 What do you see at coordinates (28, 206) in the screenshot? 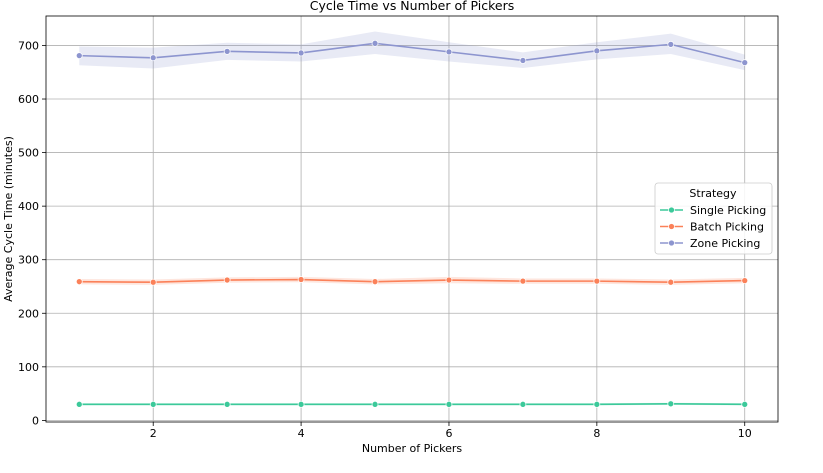
I see `y-tick-label: 400` at bounding box center [28, 206].